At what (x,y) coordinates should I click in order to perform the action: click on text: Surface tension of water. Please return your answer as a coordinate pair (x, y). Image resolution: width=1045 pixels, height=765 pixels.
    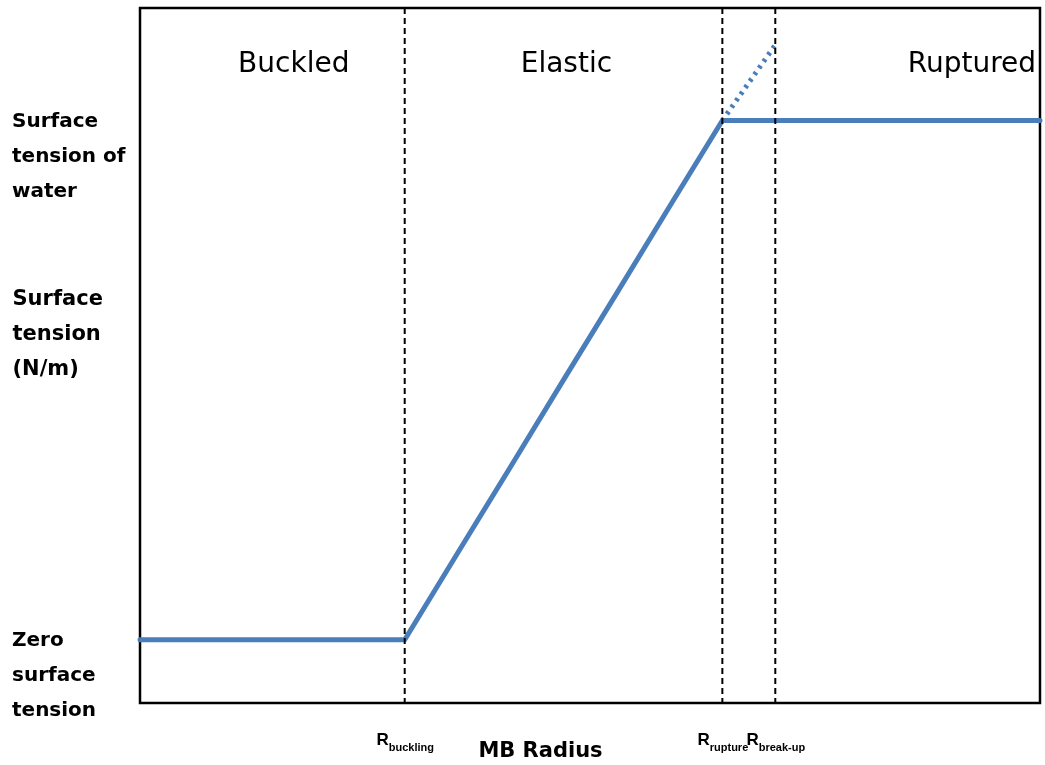
    Looking at the image, I should click on (69, 155).